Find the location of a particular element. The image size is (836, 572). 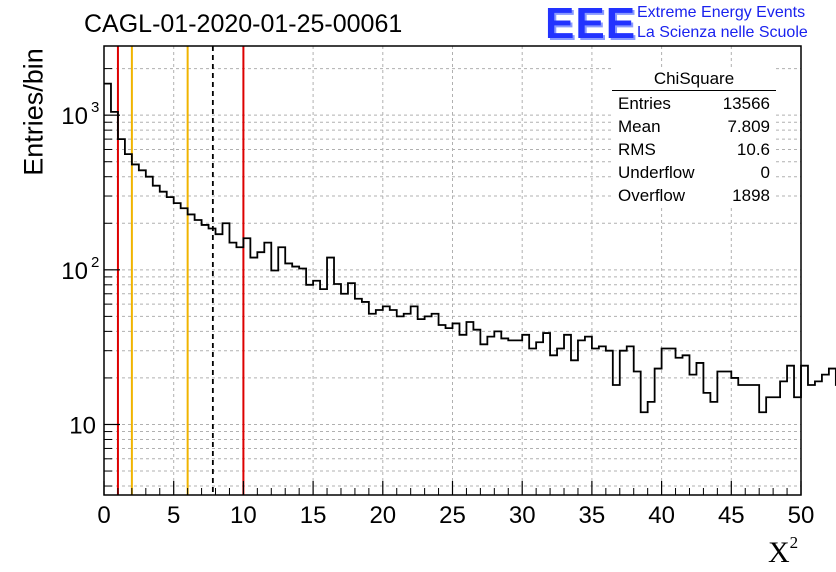

x-tick-label: 5 is located at coordinates (173, 515).